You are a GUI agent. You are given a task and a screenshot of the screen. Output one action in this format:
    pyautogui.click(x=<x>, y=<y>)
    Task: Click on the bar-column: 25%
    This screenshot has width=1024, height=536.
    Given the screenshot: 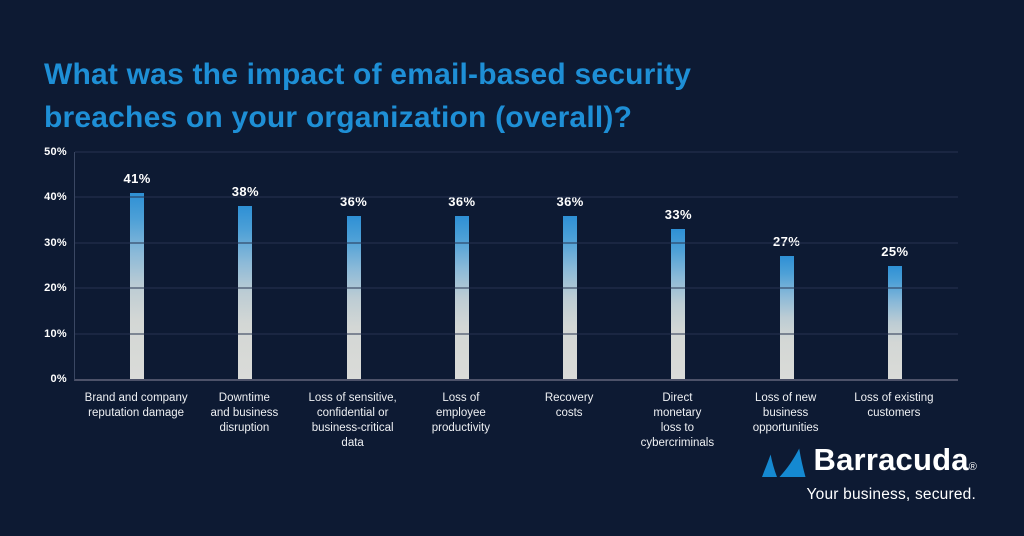 What is the action you would take?
    pyautogui.click(x=895, y=265)
    